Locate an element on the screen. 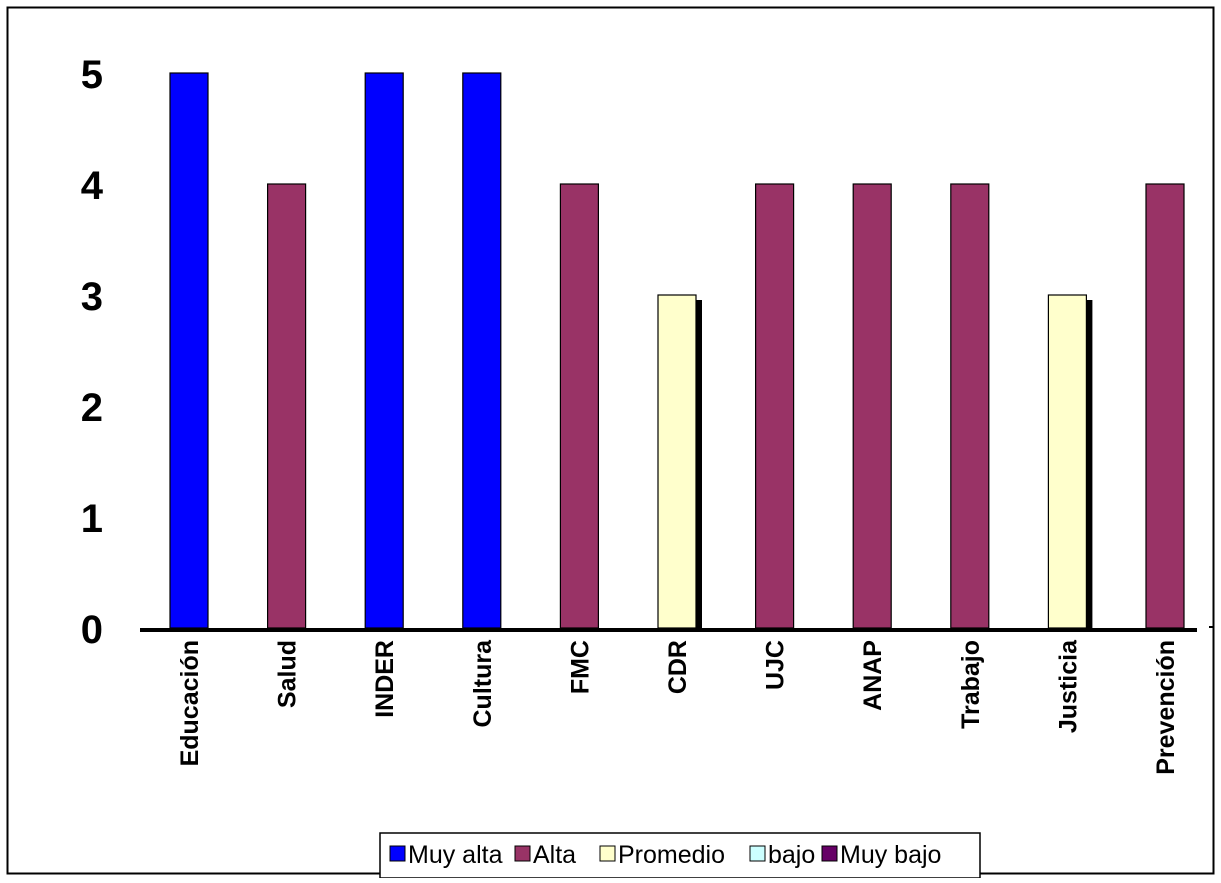 This screenshot has height=883, width=1221. bar-fmc is located at coordinates (579, 406).